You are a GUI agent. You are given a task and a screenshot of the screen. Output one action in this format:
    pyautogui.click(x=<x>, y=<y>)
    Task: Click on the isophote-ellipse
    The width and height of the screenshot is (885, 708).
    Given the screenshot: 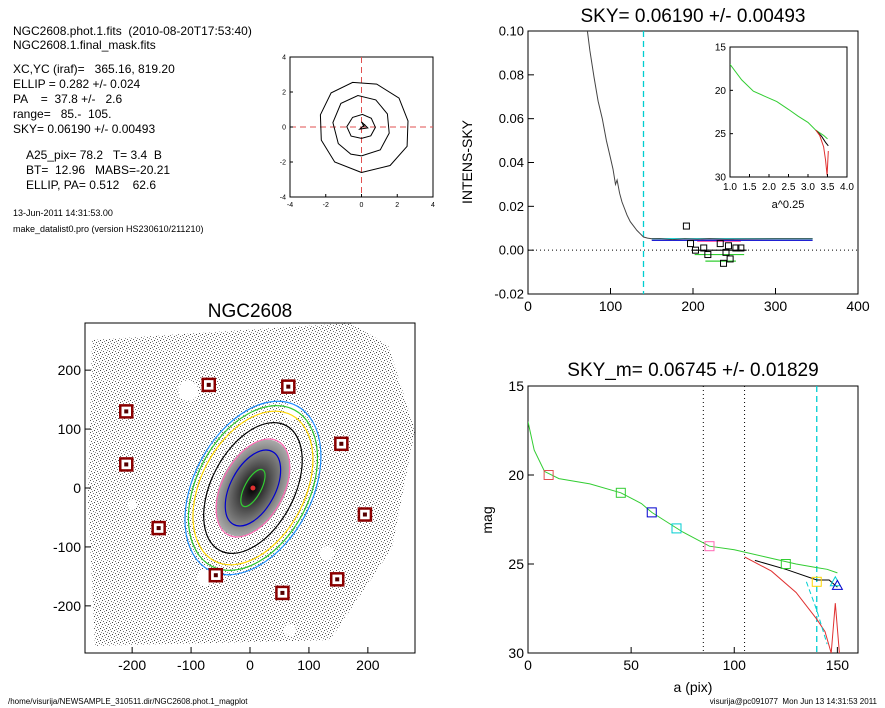 What is the action you would take?
    pyautogui.click(x=253, y=488)
    